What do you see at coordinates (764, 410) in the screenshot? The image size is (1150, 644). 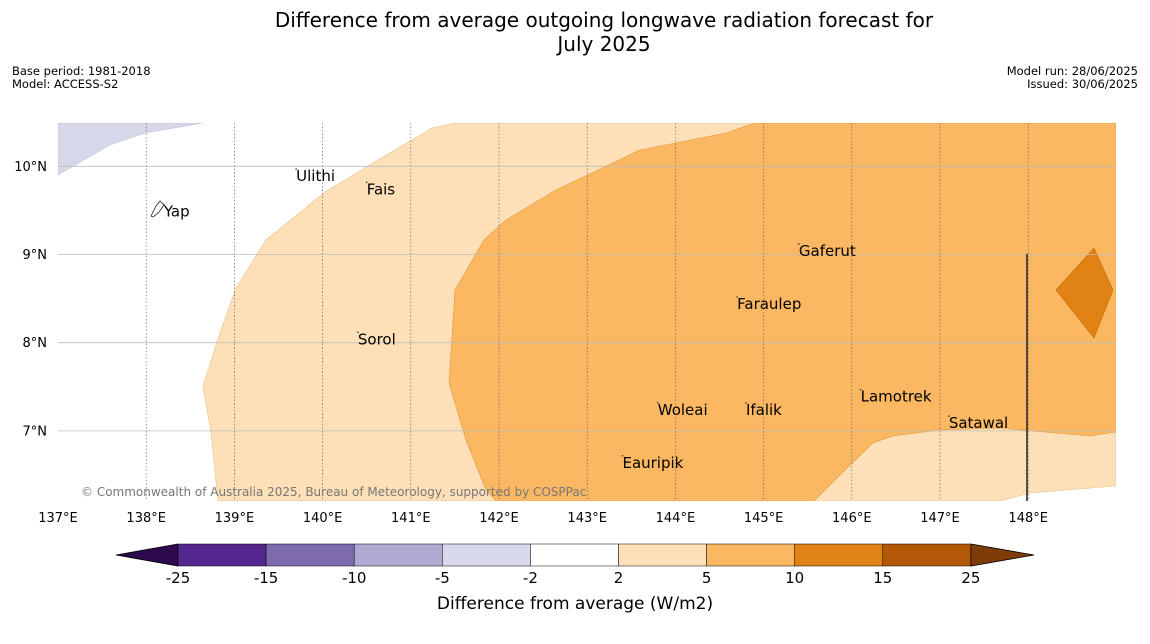 I see `place-label-ifalik: Ifalik` at bounding box center [764, 410].